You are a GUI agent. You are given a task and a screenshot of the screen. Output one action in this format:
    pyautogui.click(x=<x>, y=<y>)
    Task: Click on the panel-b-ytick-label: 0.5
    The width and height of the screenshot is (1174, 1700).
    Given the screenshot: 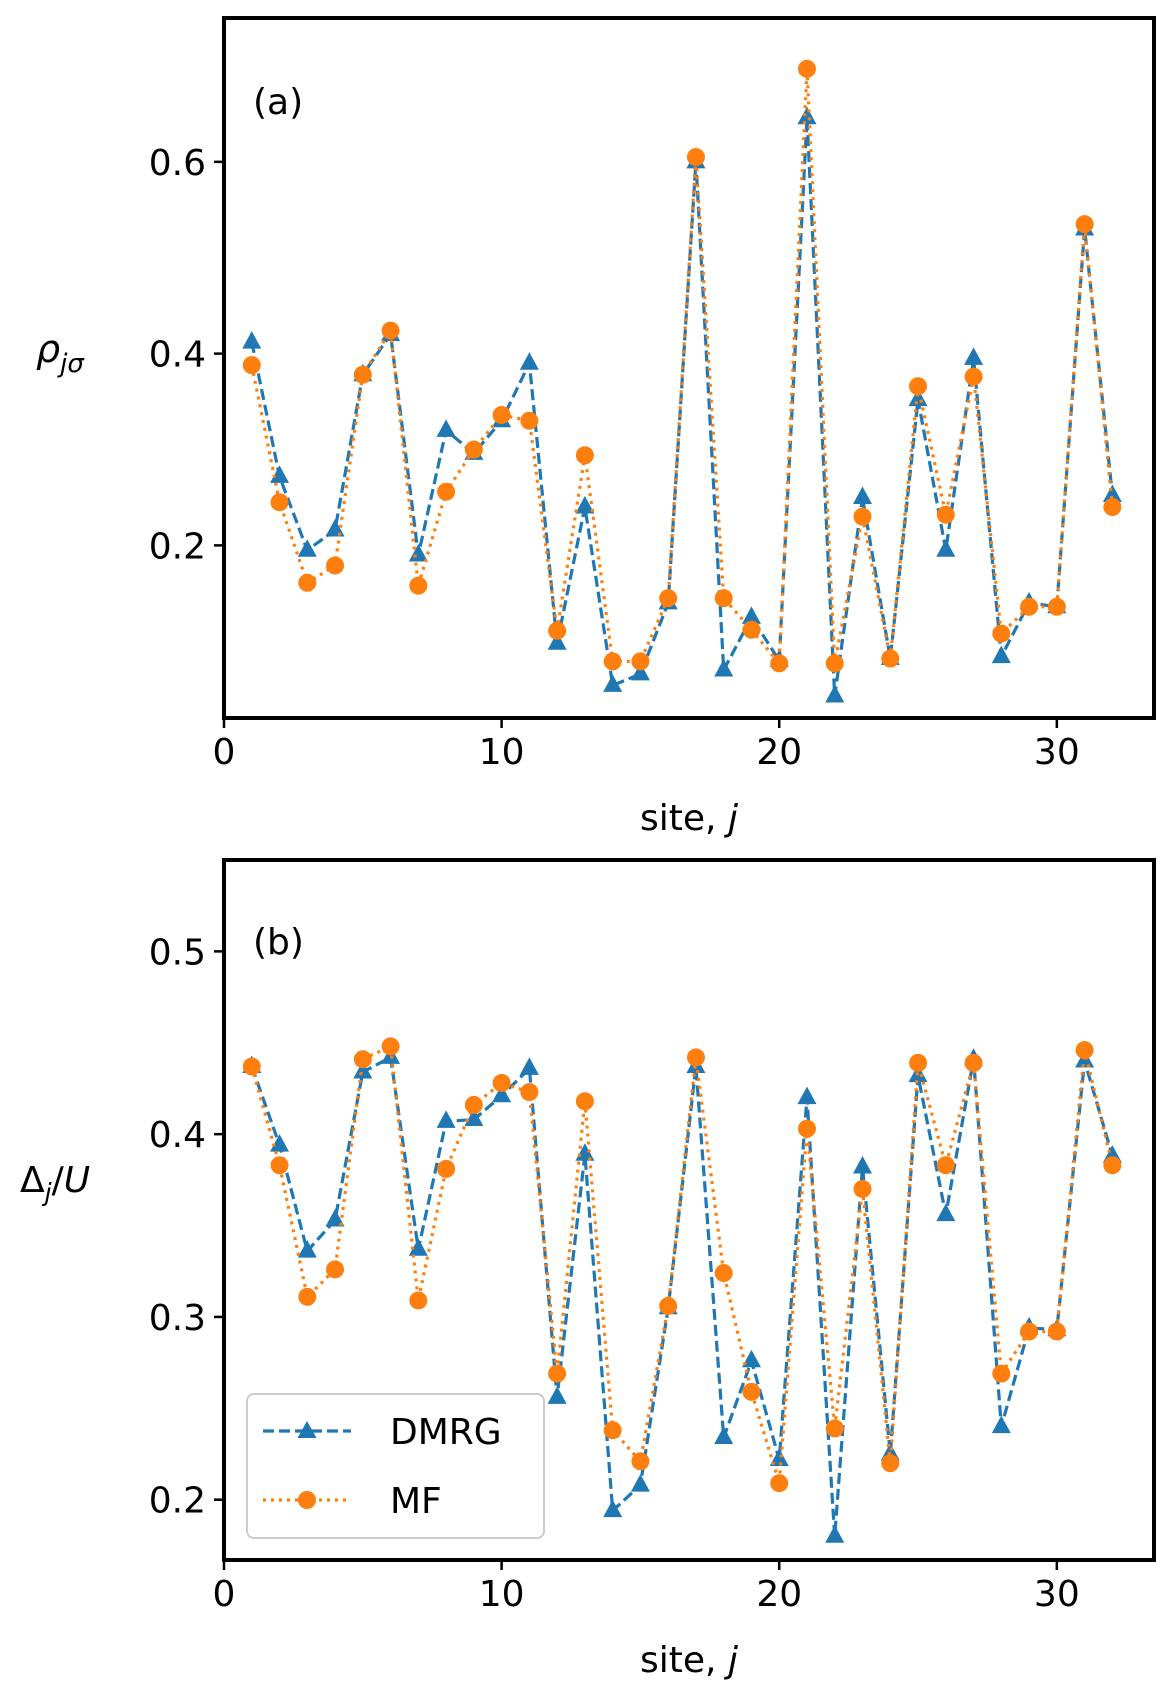 What is the action you would take?
    pyautogui.click(x=177, y=952)
    